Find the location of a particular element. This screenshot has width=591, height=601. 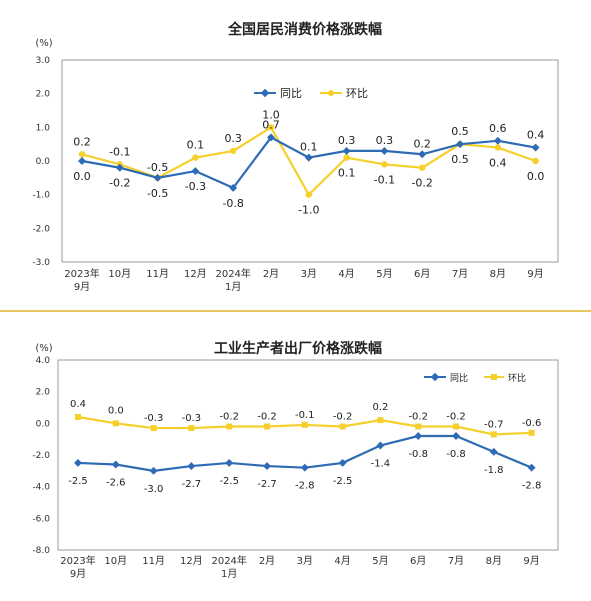

ppi-xtick-label: 3月 is located at coordinates (305, 561).